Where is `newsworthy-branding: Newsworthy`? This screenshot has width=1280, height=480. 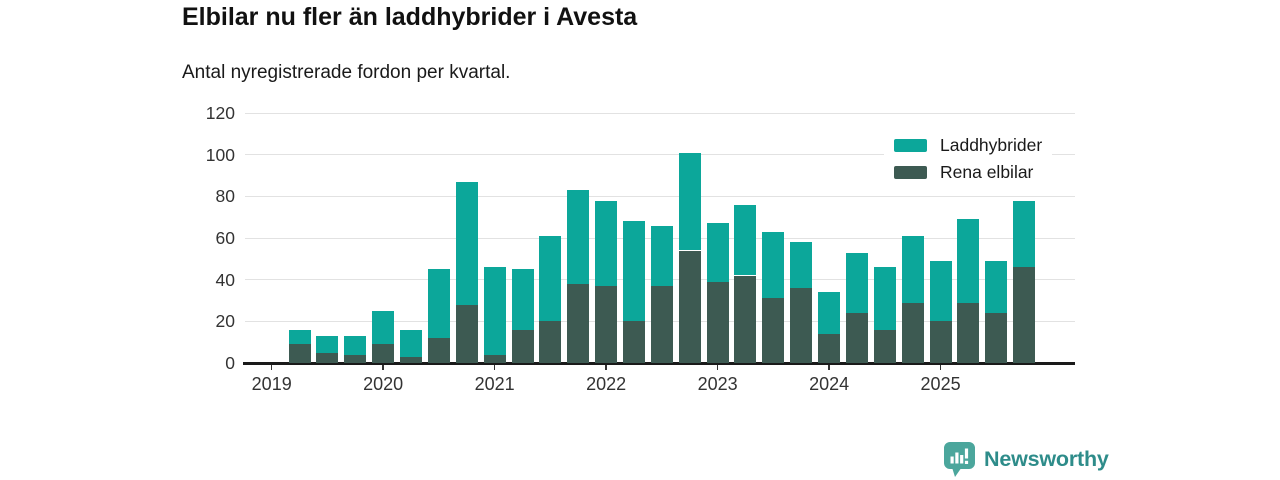
newsworthy-branding: Newsworthy is located at coordinates (1026, 459).